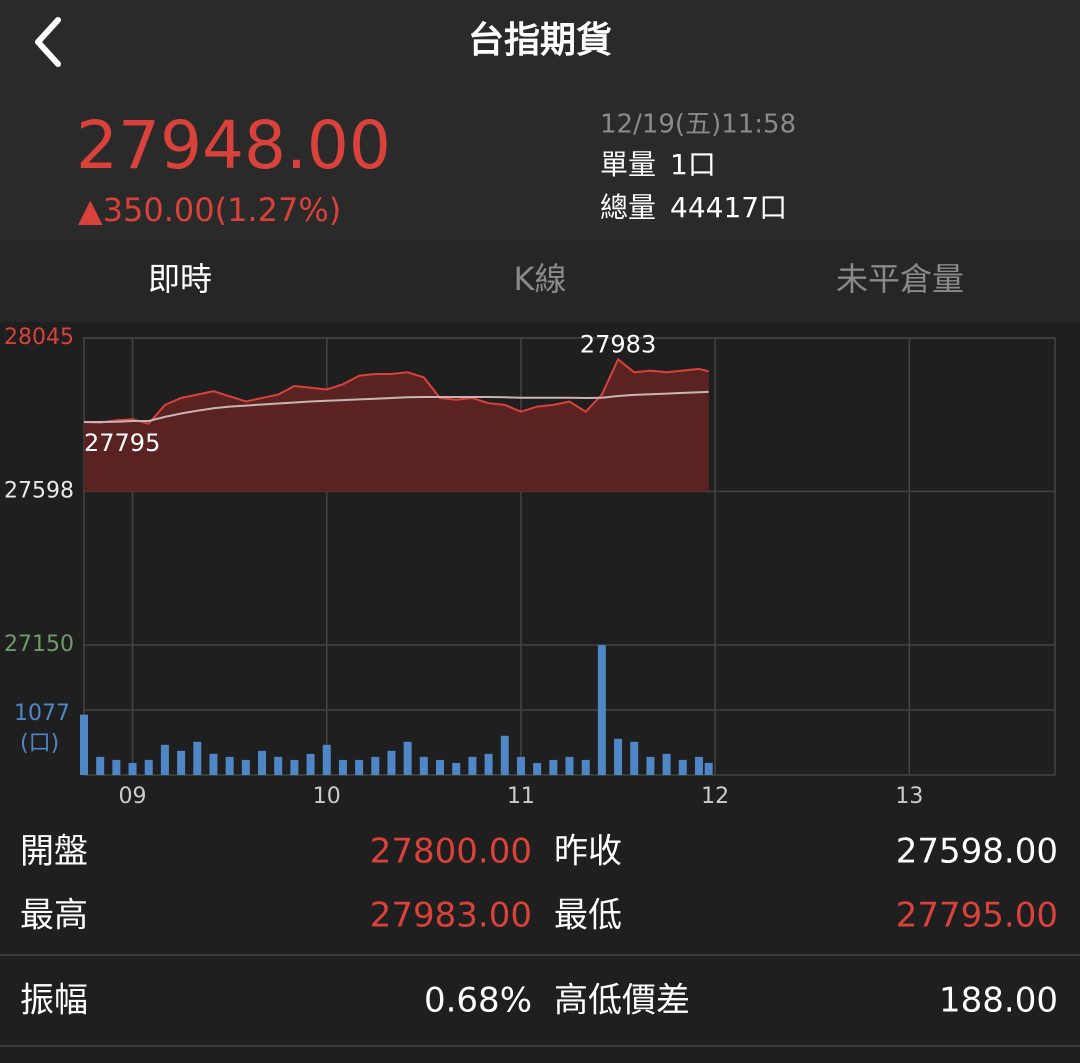 The image size is (1080, 1063). What do you see at coordinates (451, 852) in the screenshot?
I see `stat-value: 27800.00` at bounding box center [451, 852].